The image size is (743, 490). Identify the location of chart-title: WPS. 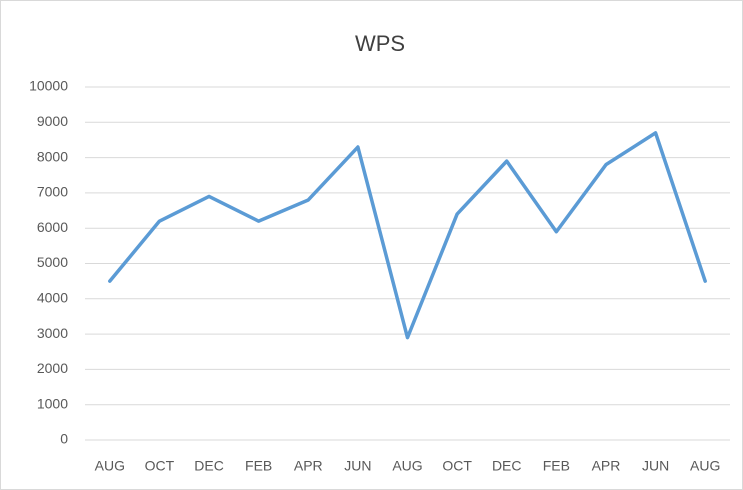
(380, 43).